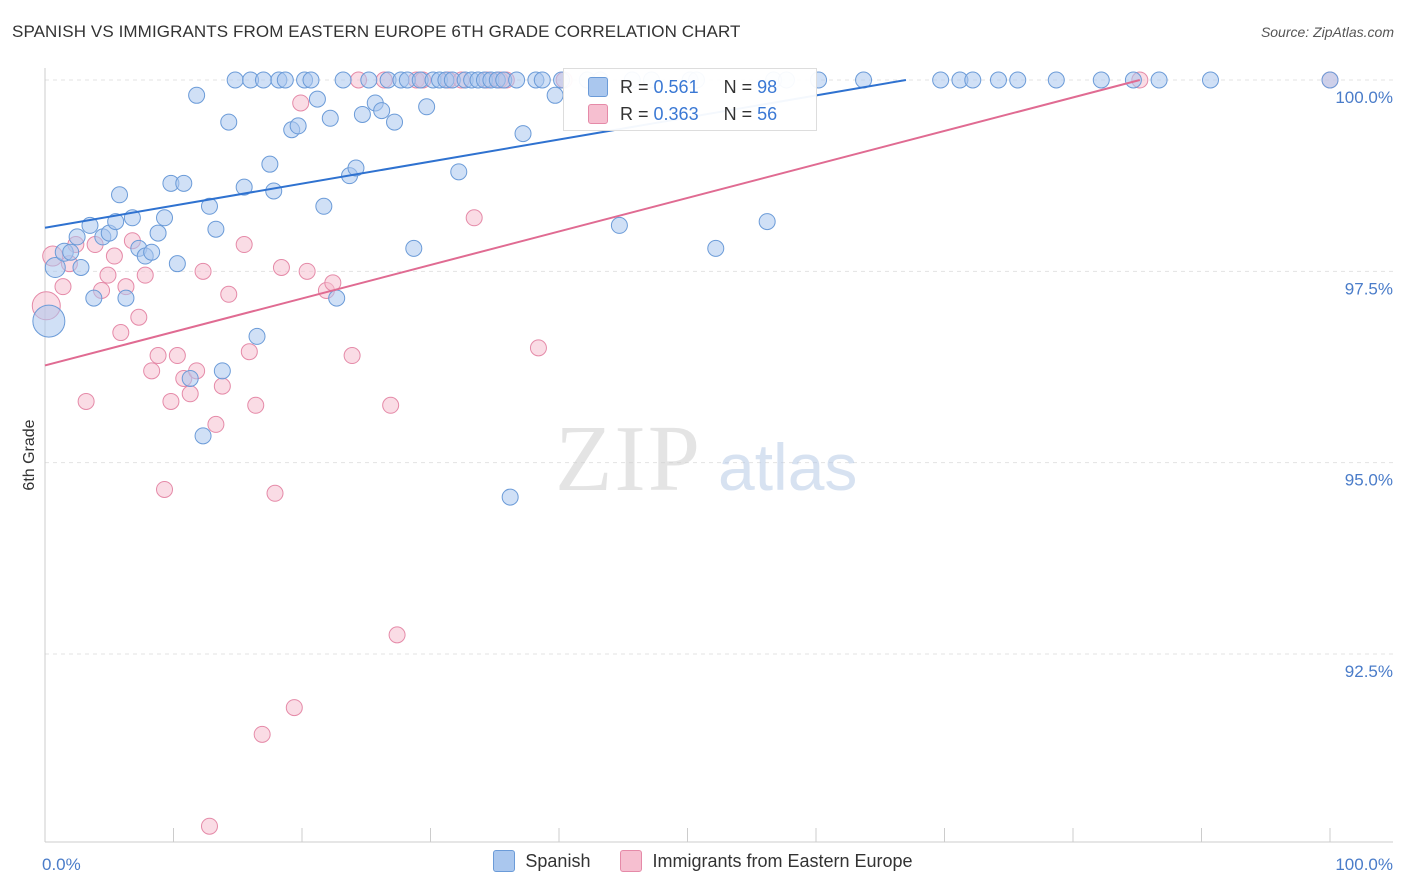 Image resolution: width=1406 pixels, height=892 pixels. I want to click on x-tick-label-1: 100.0%, so click(1364, 864).